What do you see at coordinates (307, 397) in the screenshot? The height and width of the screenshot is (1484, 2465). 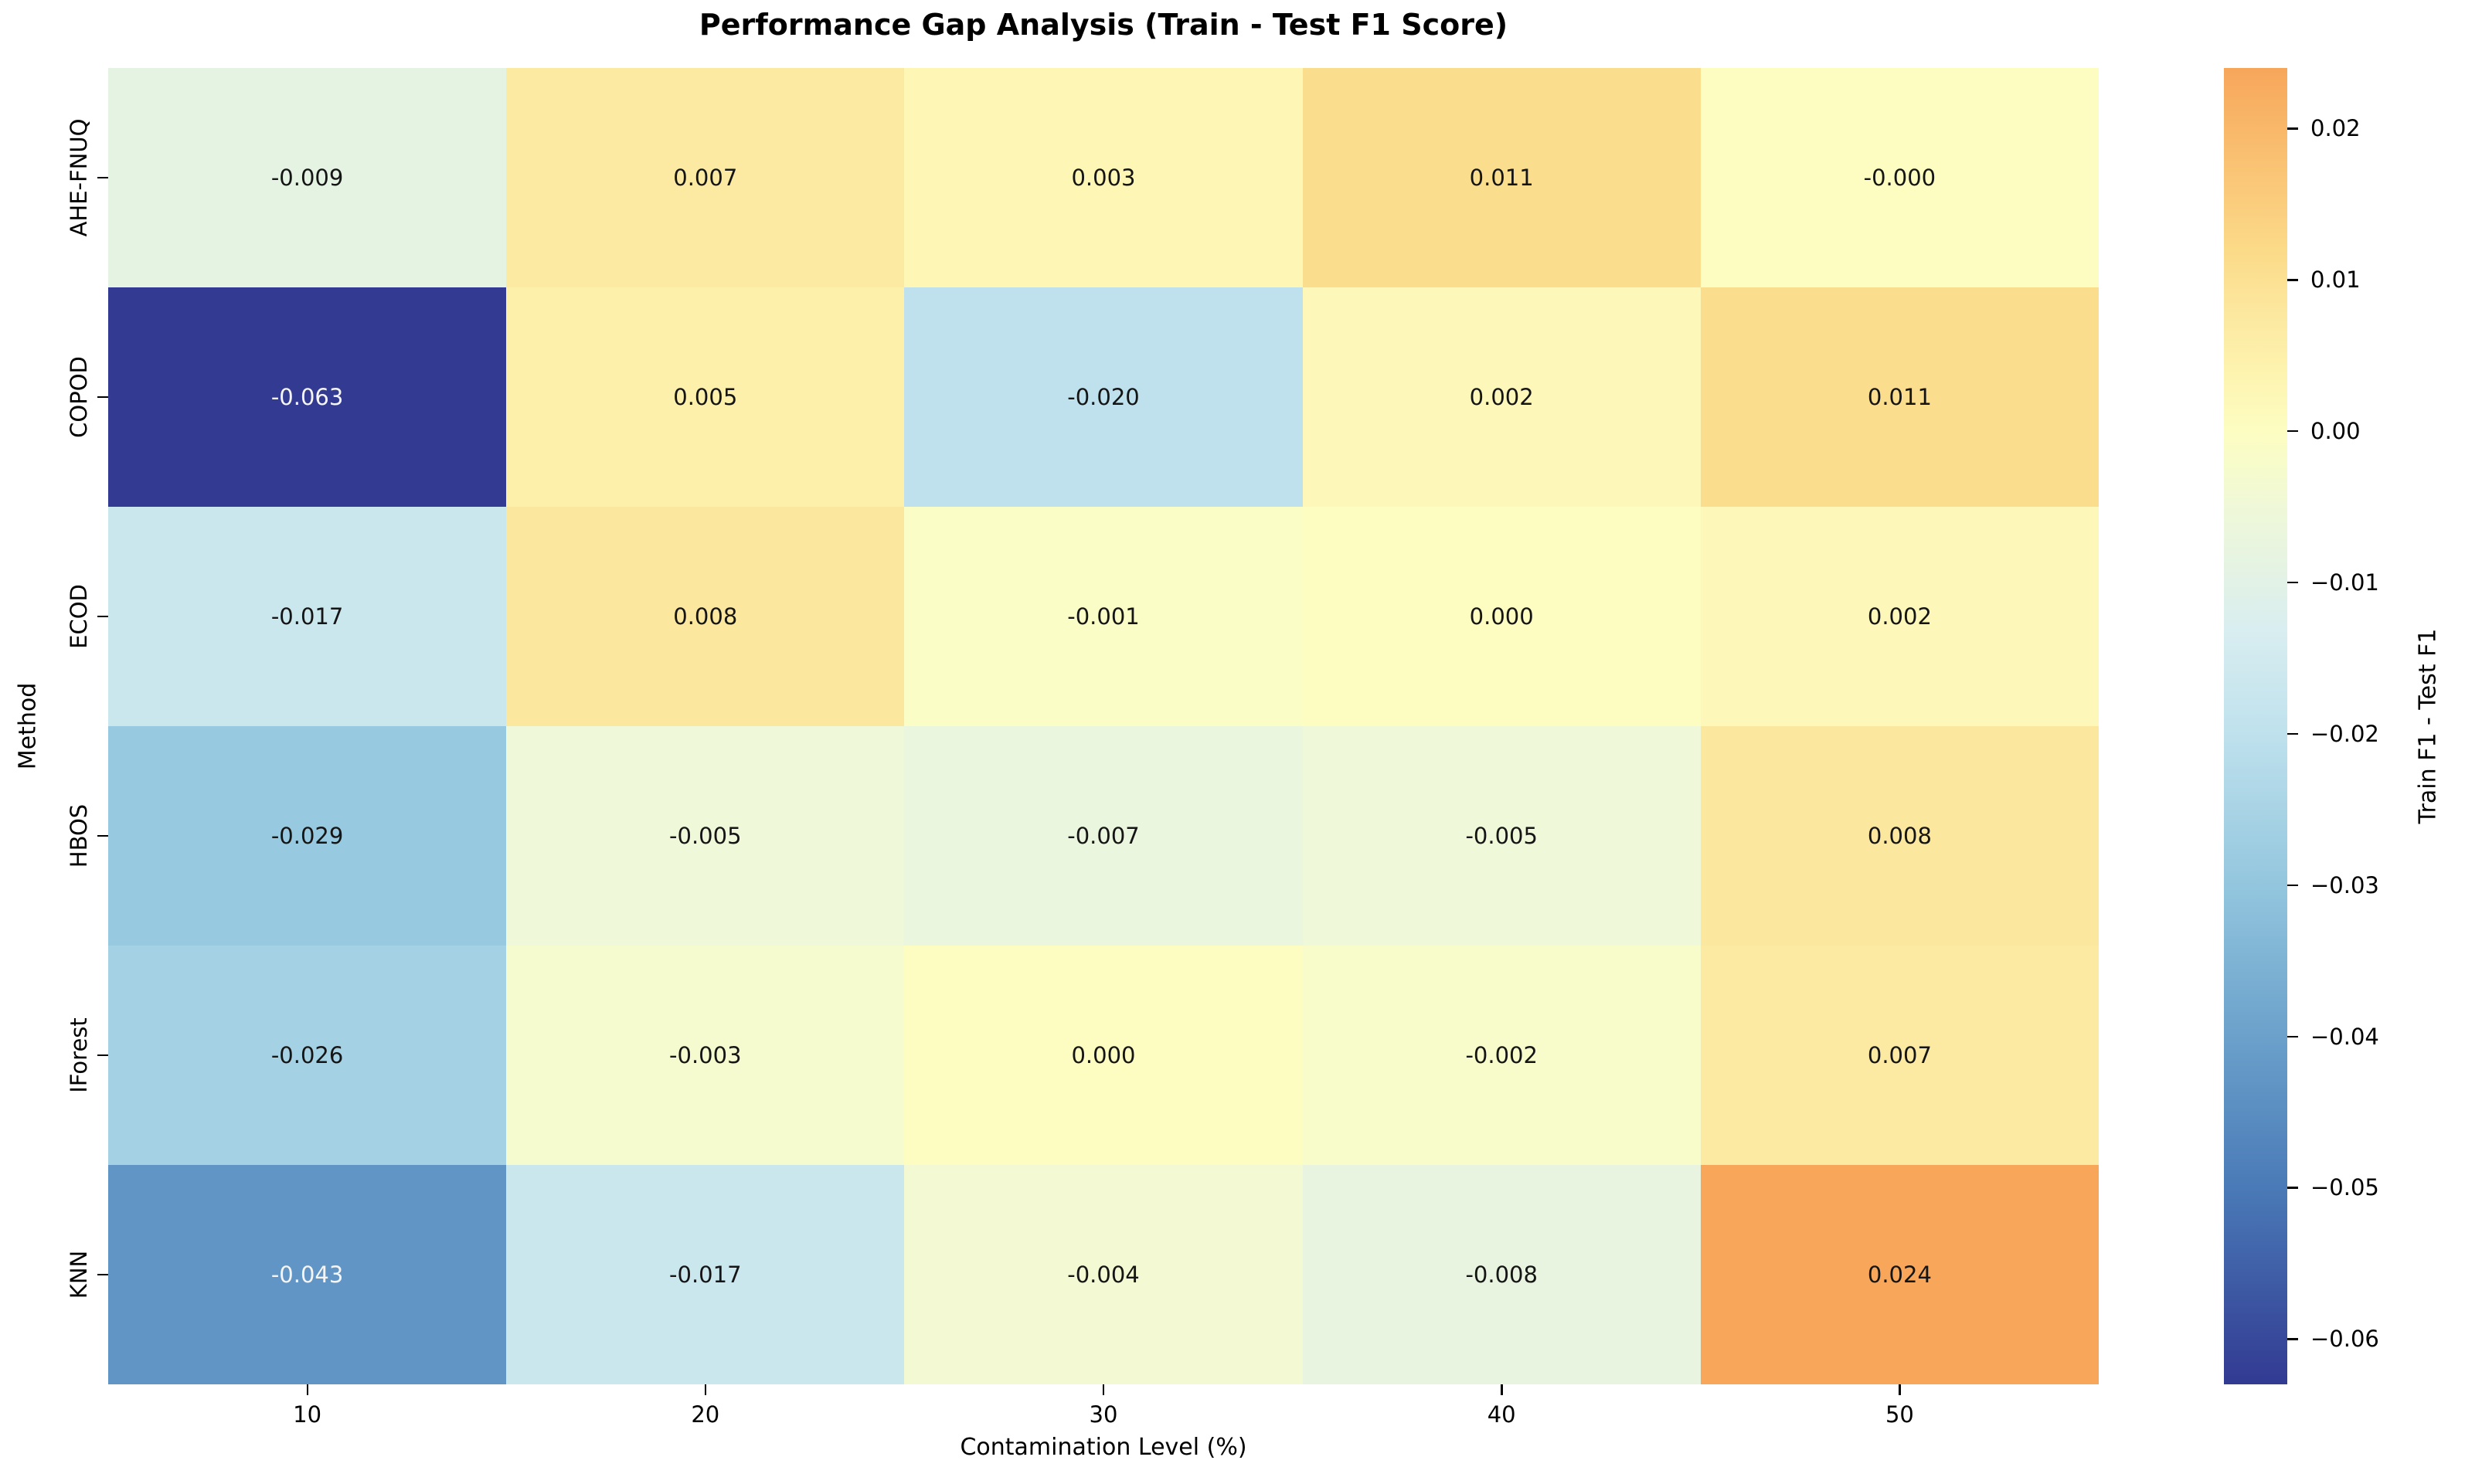 I see `heatmap-cell: -0.063` at bounding box center [307, 397].